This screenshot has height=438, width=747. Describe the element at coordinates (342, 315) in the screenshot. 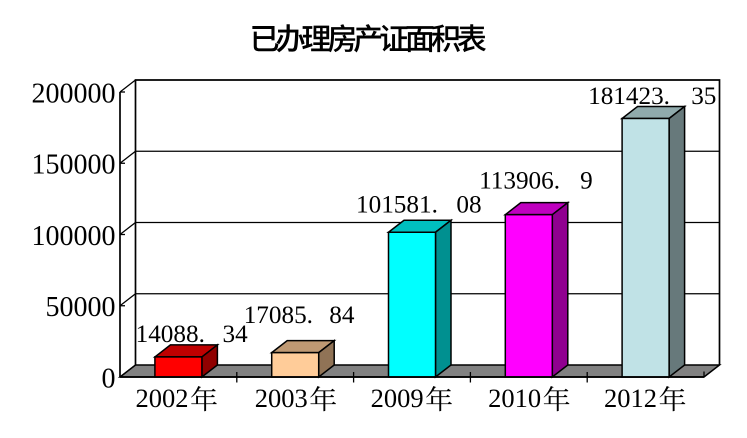

I see `svg-text: 84` at that location.